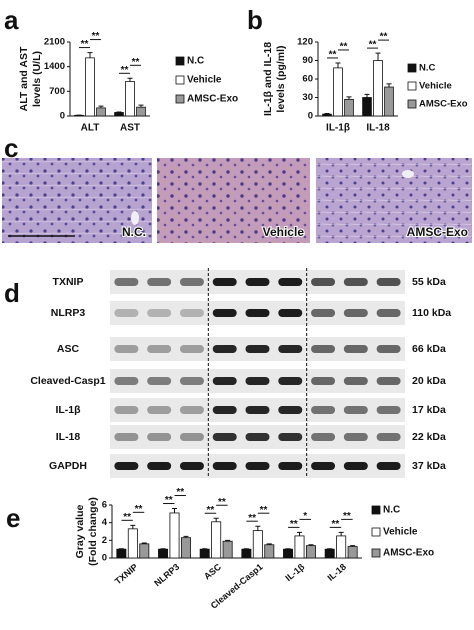 The height and width of the screenshot is (630, 474). Describe the element at coordinates (37, 79) in the screenshot. I see `y-axis-label: levels (U/L)` at that location.